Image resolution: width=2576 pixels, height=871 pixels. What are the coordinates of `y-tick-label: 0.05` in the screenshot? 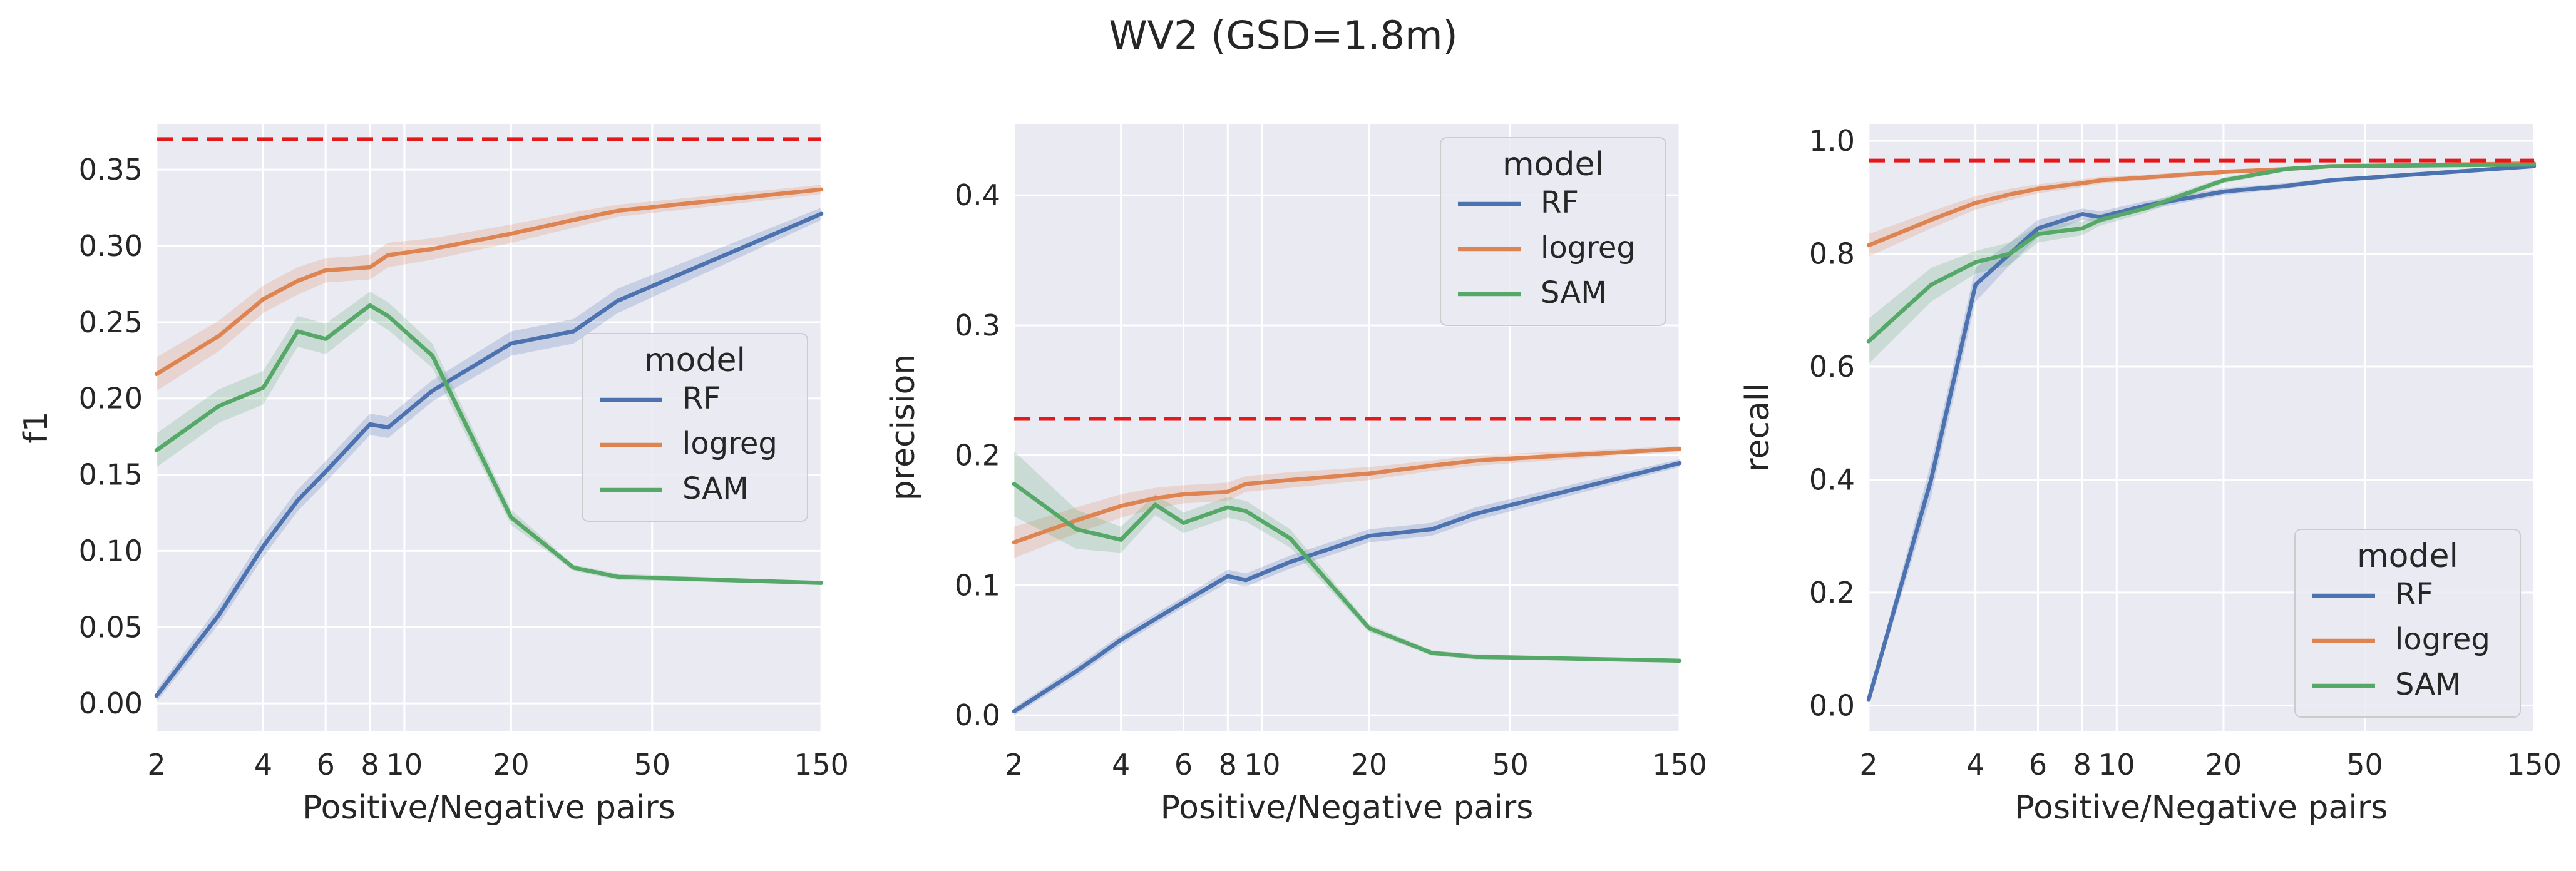 It's located at (111, 627).